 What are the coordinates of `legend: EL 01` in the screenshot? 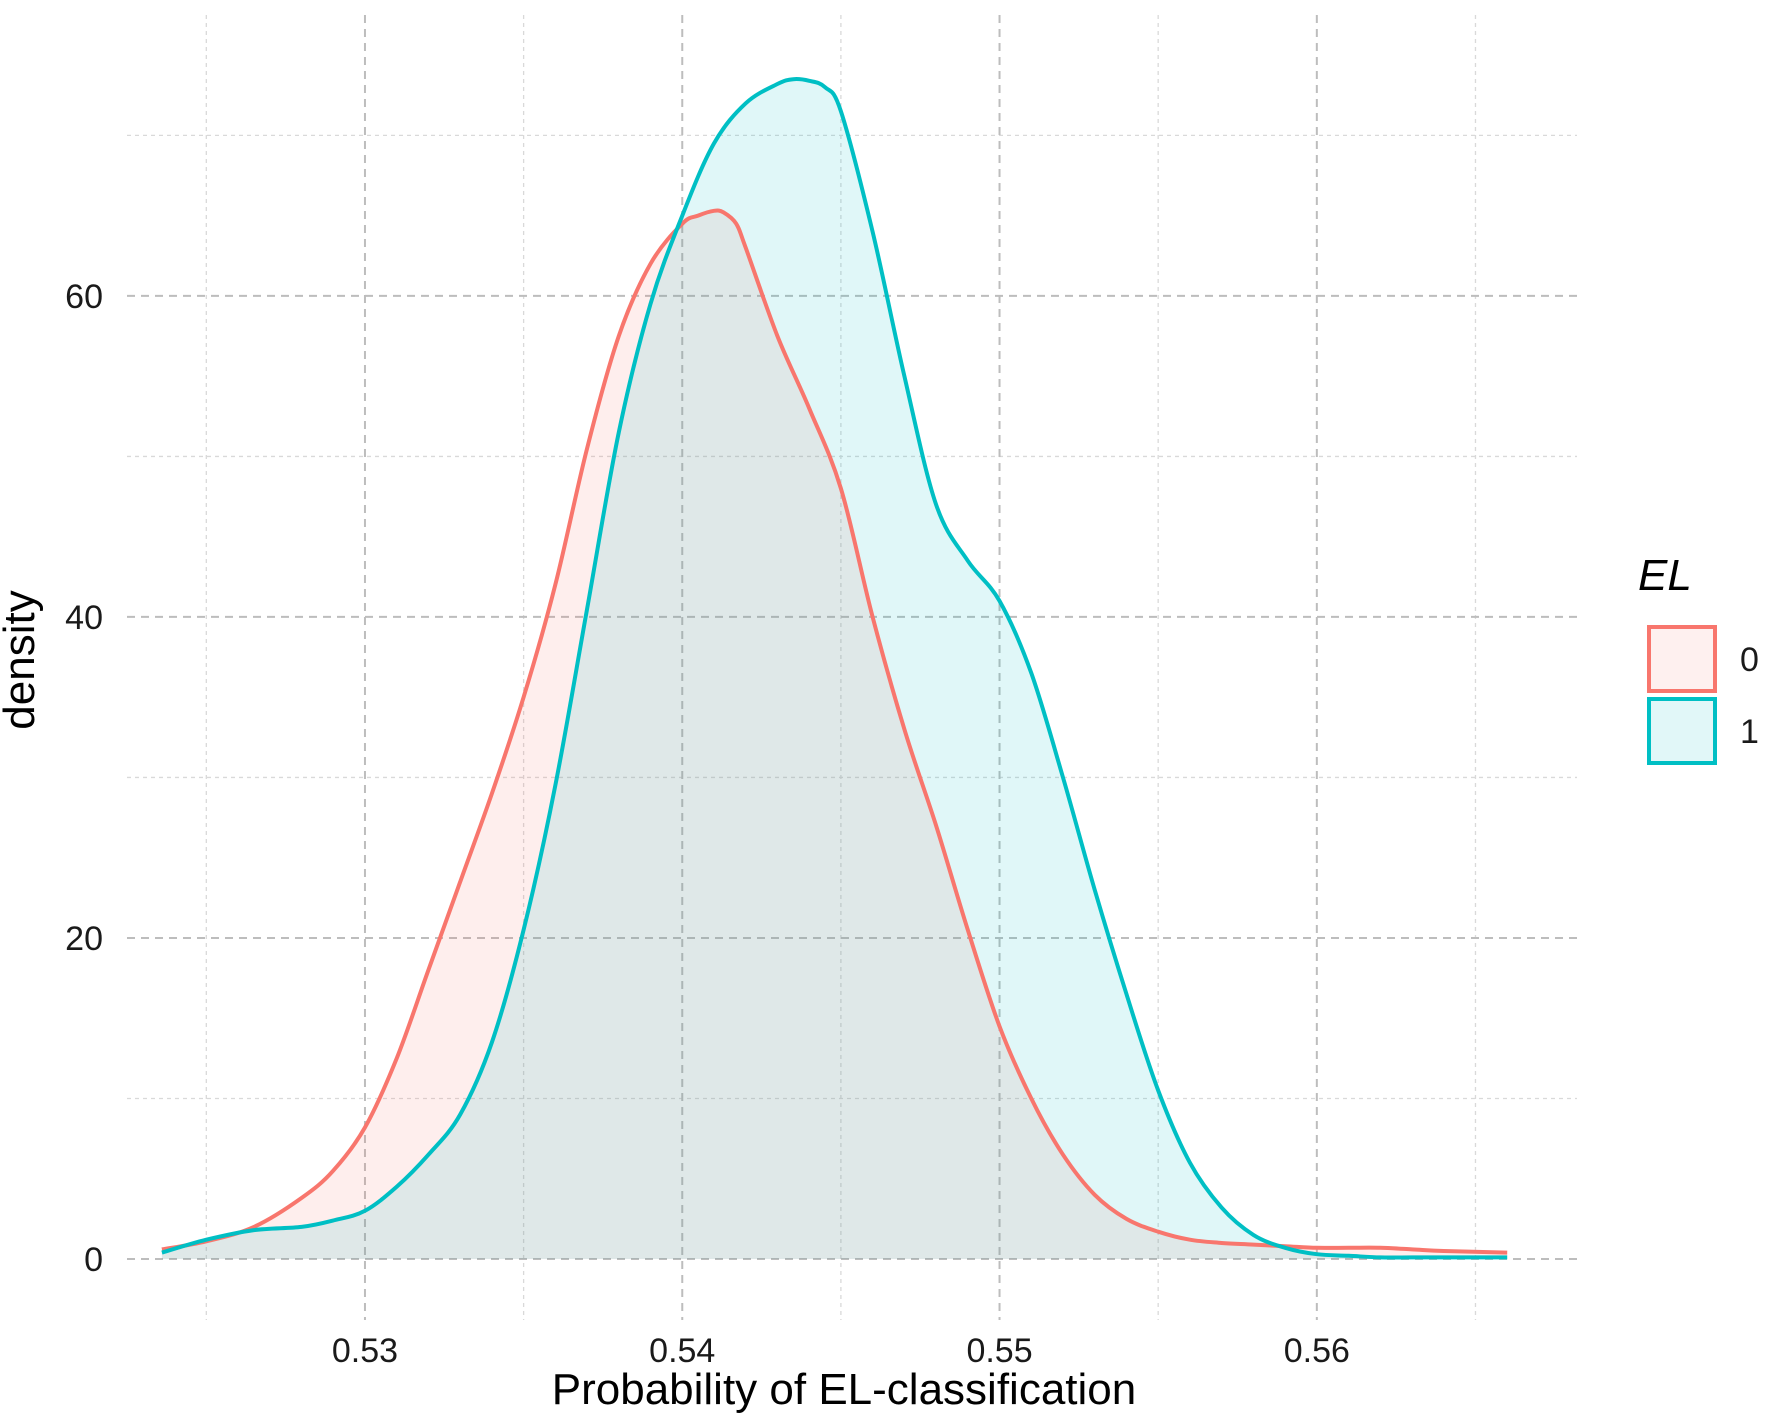 It's located at (1698, 658).